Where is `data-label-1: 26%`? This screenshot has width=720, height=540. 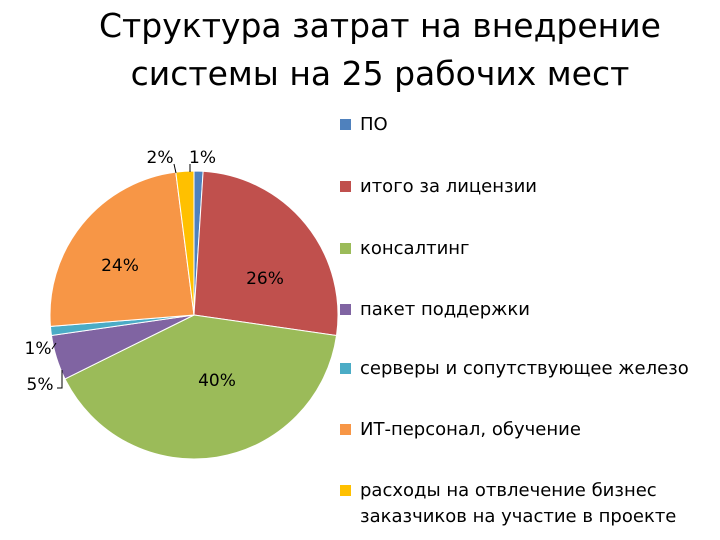 data-label-1: 26% is located at coordinates (265, 279).